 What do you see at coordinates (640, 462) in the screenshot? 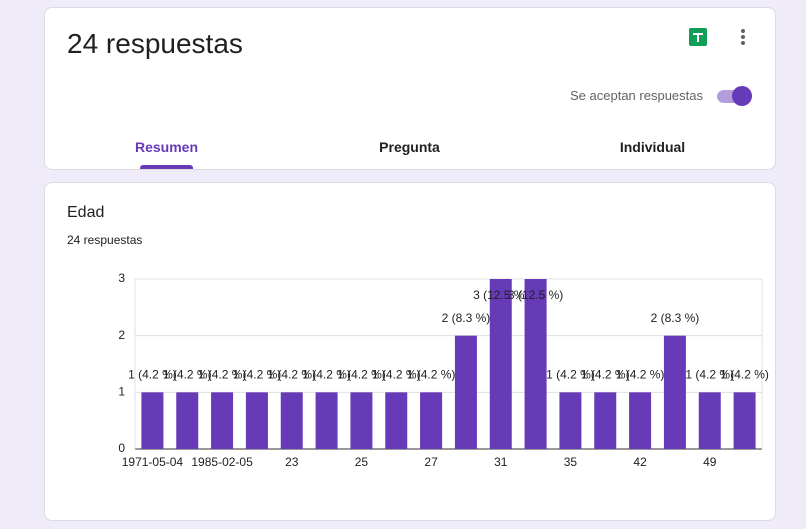
I see `x-tick-label: 42` at bounding box center [640, 462].